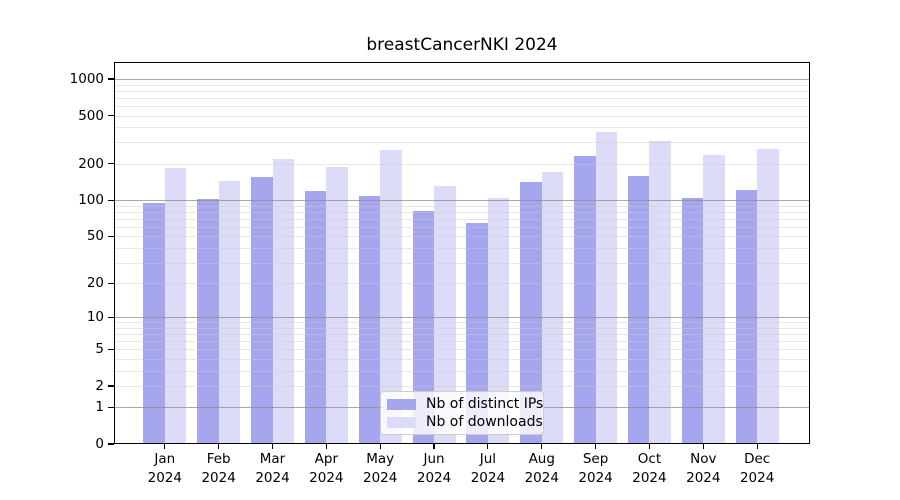  Describe the element at coordinates (809, 253) in the screenshot. I see `plot-spine-right` at that location.